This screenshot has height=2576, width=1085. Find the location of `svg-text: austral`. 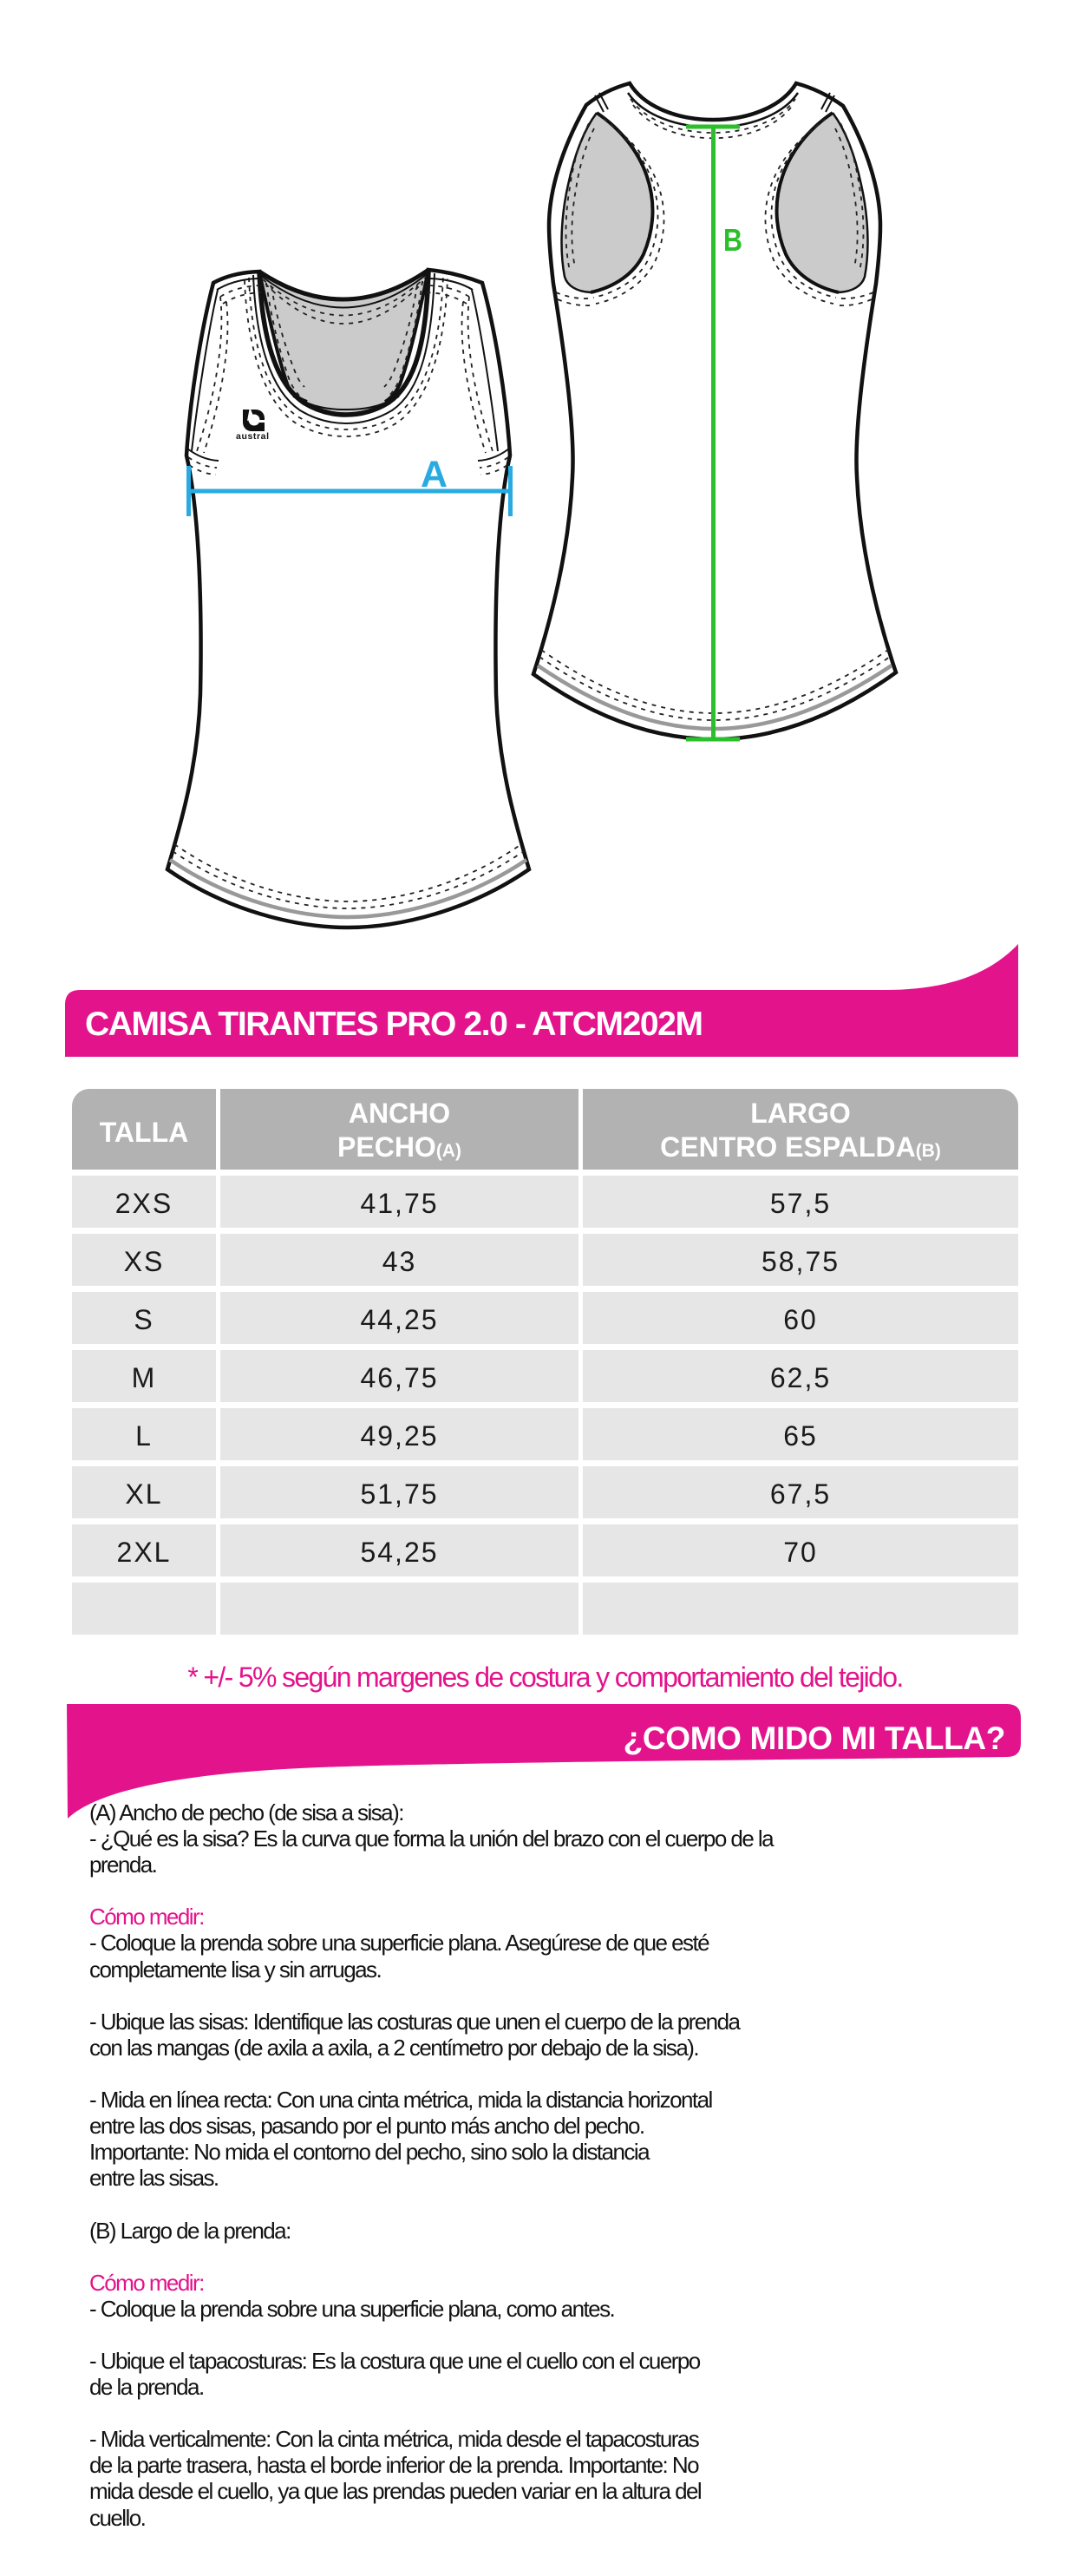

svg-text: austral is located at coordinates (253, 436).